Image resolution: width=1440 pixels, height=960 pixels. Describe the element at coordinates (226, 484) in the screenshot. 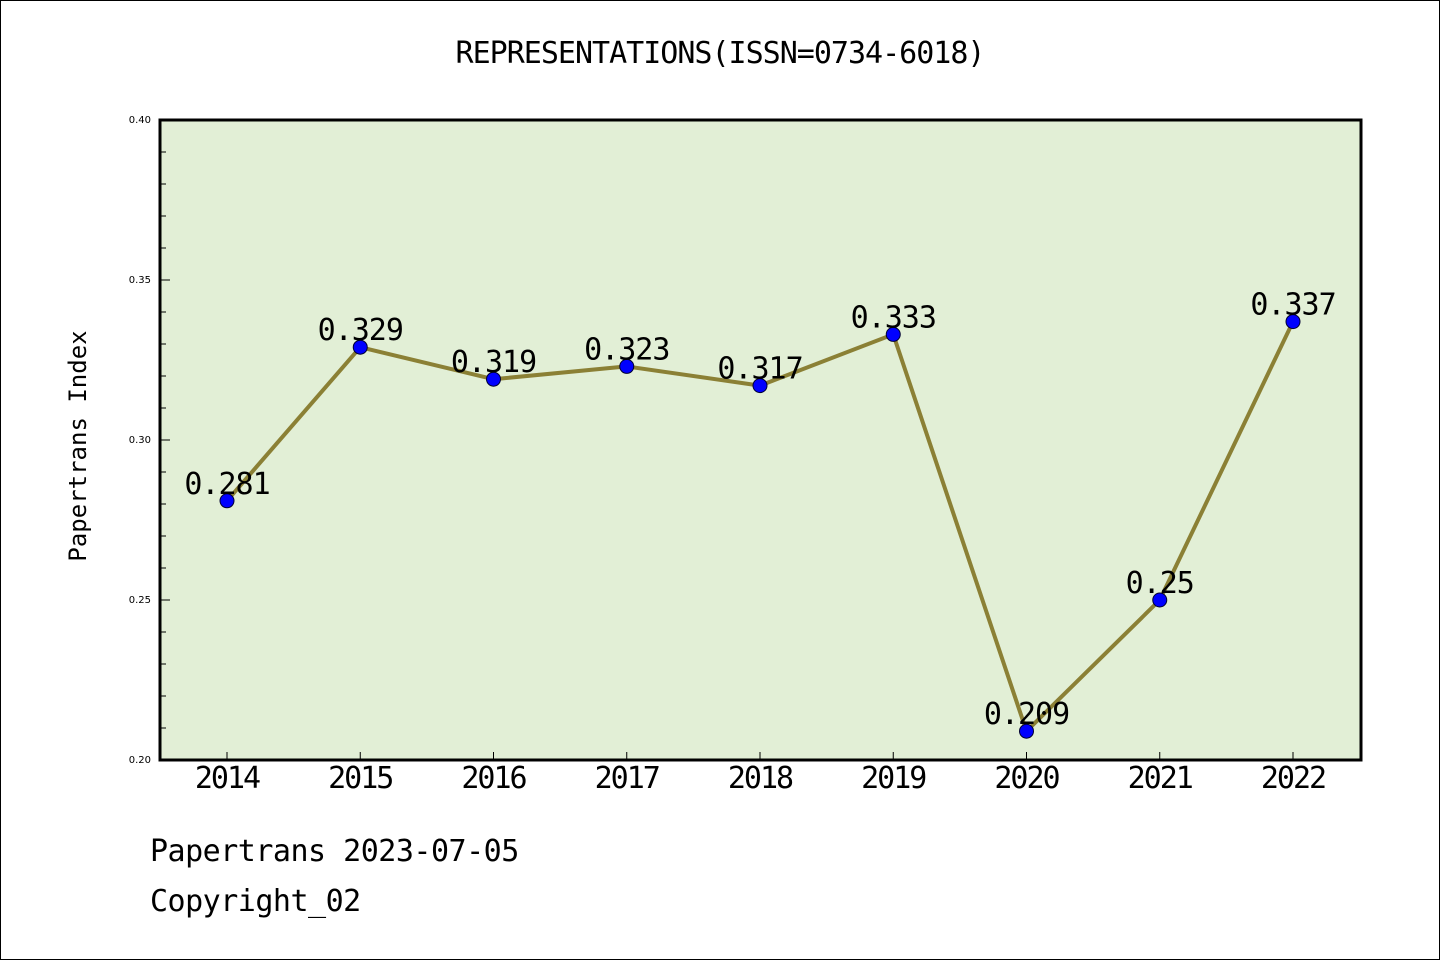

I see `data-label: 0.281` at that location.